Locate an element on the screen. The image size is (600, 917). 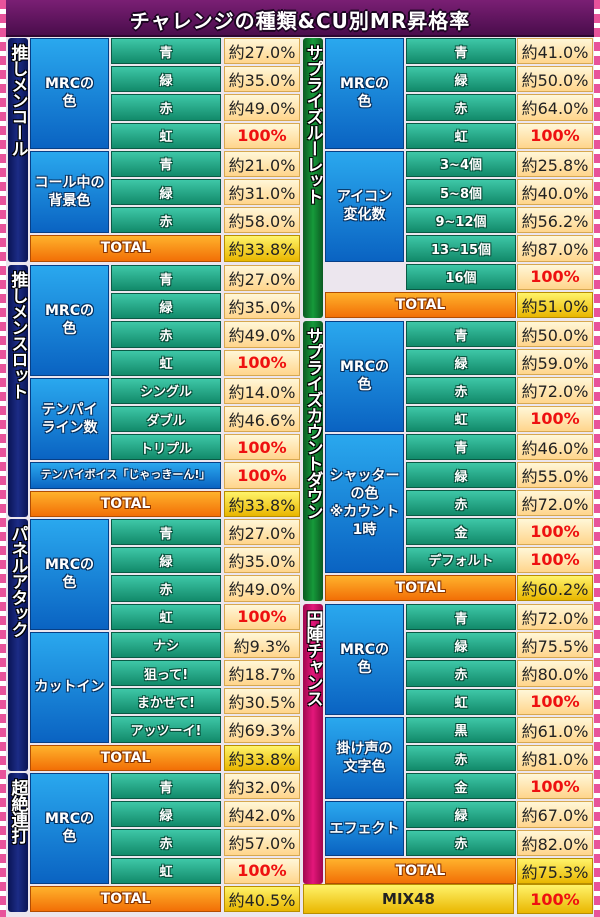
group-label: アイコン 変化数 is located at coordinates (364, 206).